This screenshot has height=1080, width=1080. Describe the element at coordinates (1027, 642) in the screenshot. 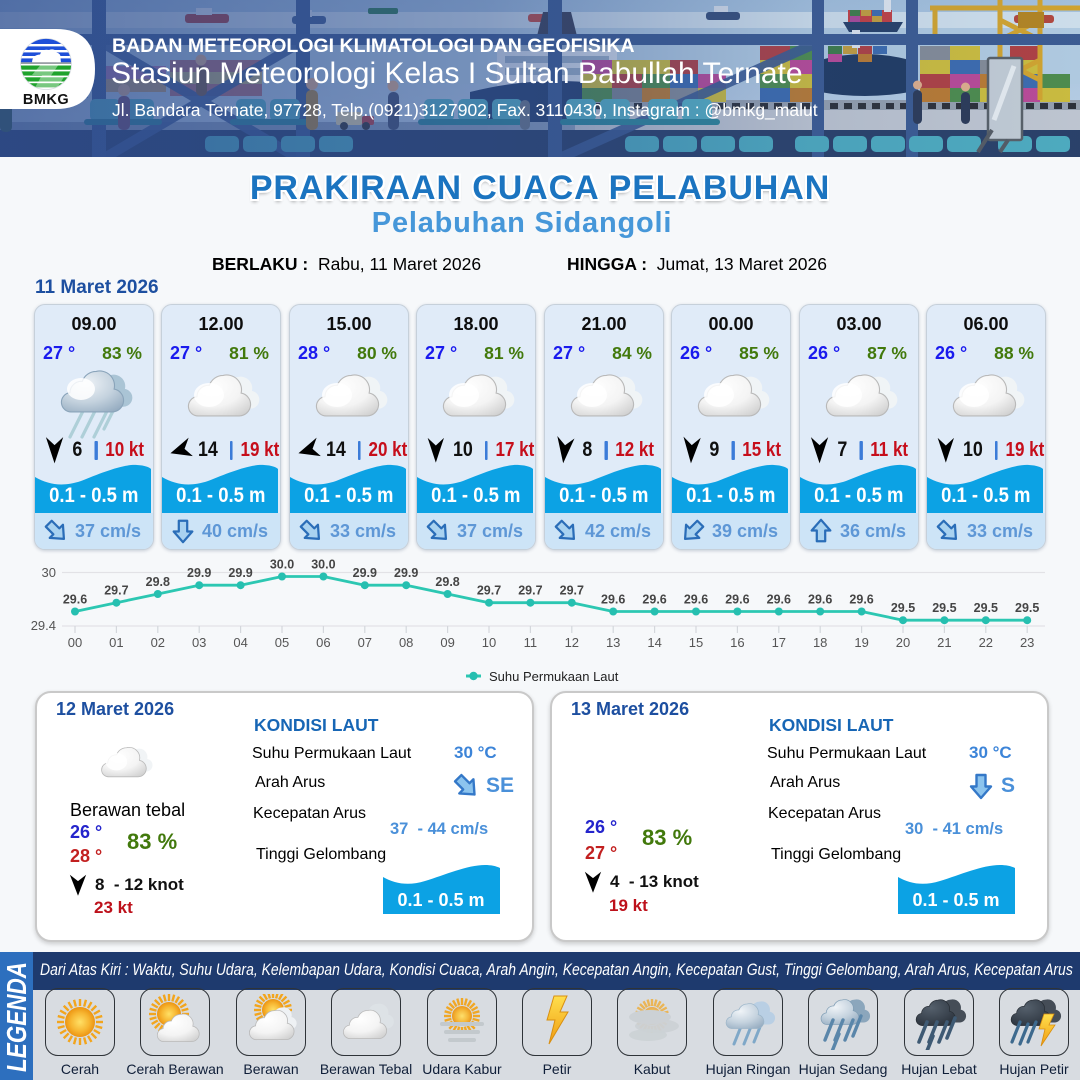

I see `svg-text: 23` at that location.